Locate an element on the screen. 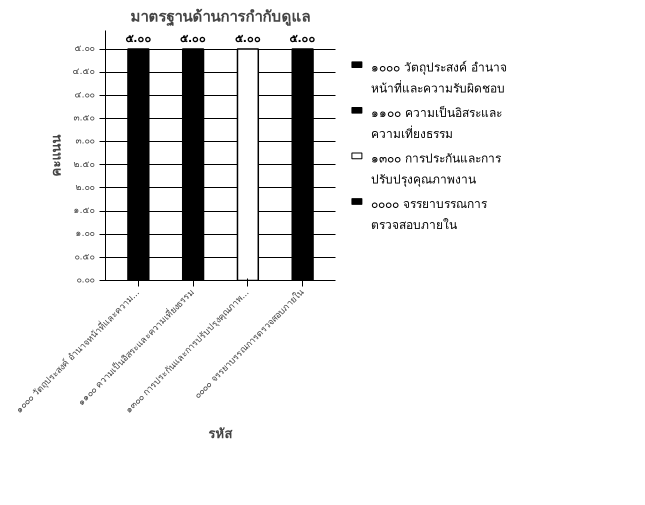 The image size is (645, 505). chart-title: มาตรฐานด้านการกำกับดูแล is located at coordinates (220, 17).